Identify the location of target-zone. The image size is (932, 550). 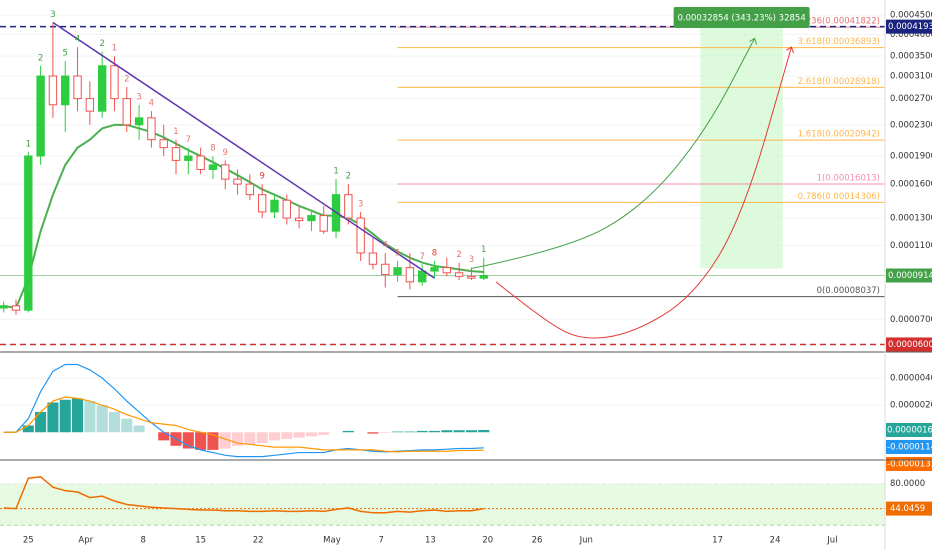
(741, 147).